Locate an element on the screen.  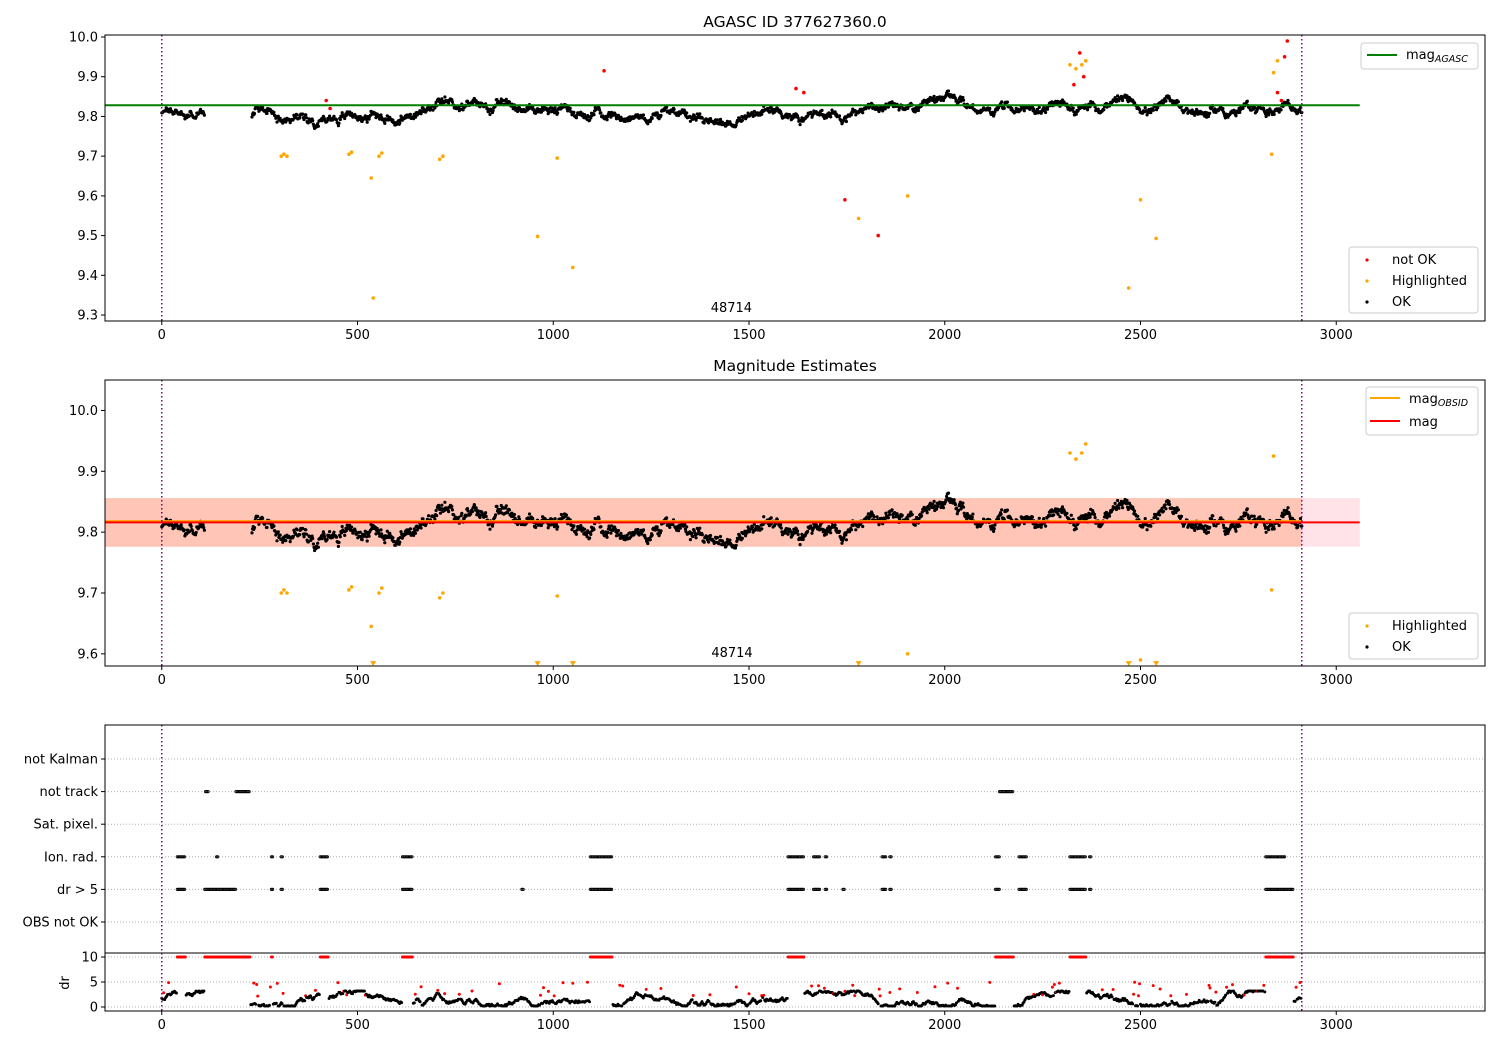
p1-xtick-label: 1500 is located at coordinates (748, 335).